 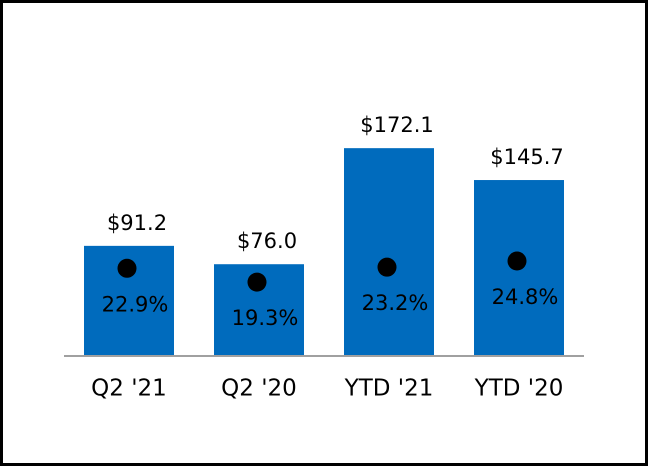 What do you see at coordinates (526, 157) in the screenshot?
I see `bar-value-label: $145.7` at bounding box center [526, 157].